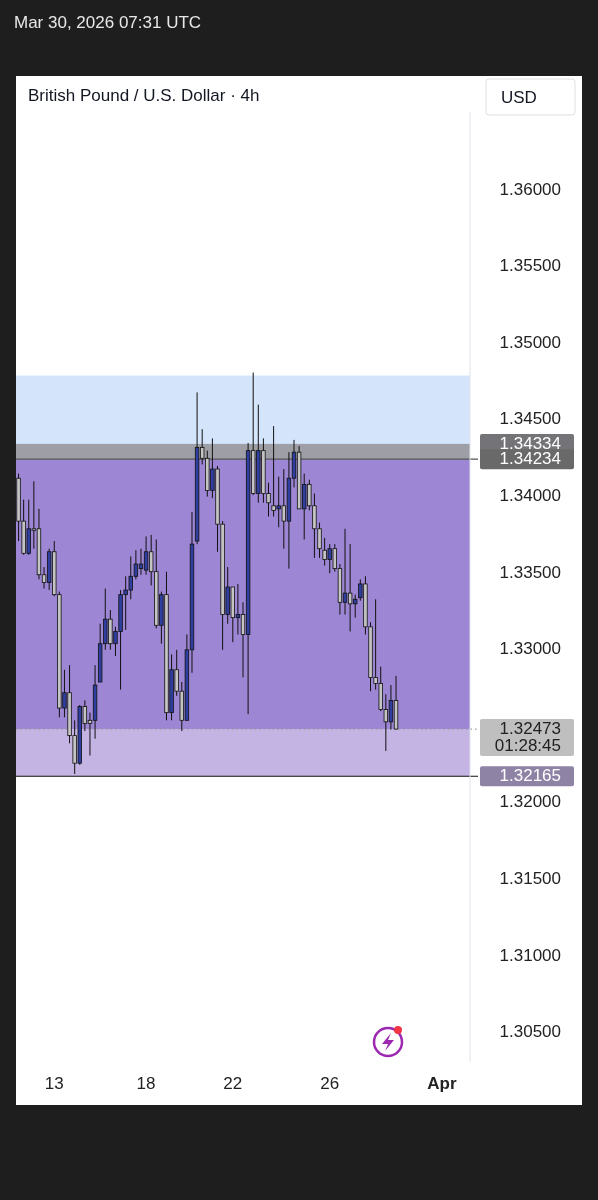 This screenshot has height=1200, width=598. Describe the element at coordinates (54, 1083) in the screenshot. I see `x-tick-label: 13` at that location.